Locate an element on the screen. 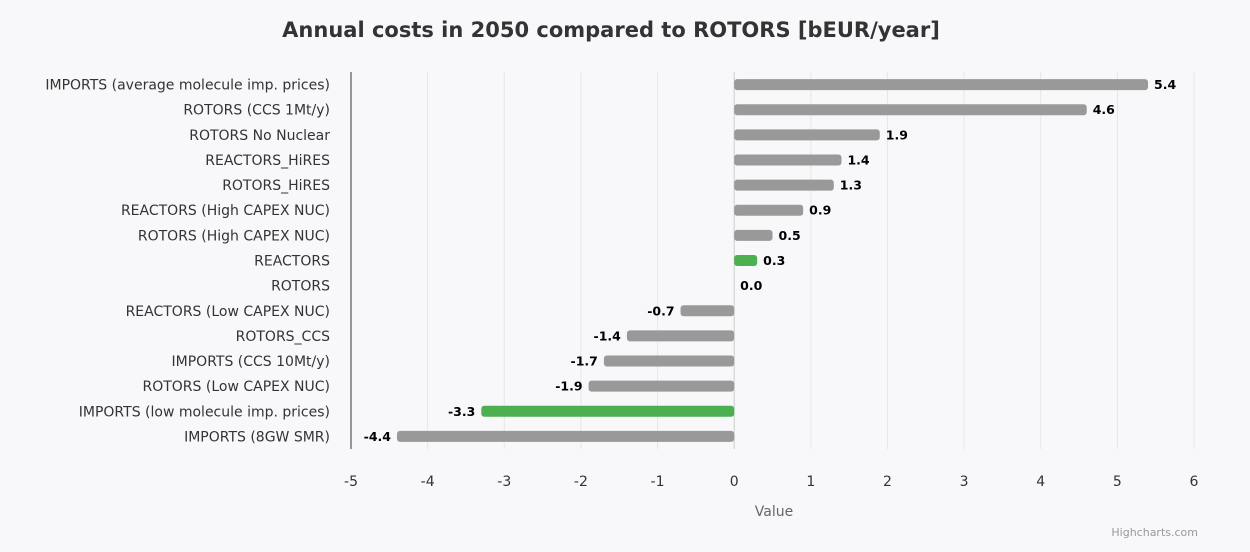 This screenshot has height=552, width=1250. credits-link: Highcharts.com is located at coordinates (1154, 532).